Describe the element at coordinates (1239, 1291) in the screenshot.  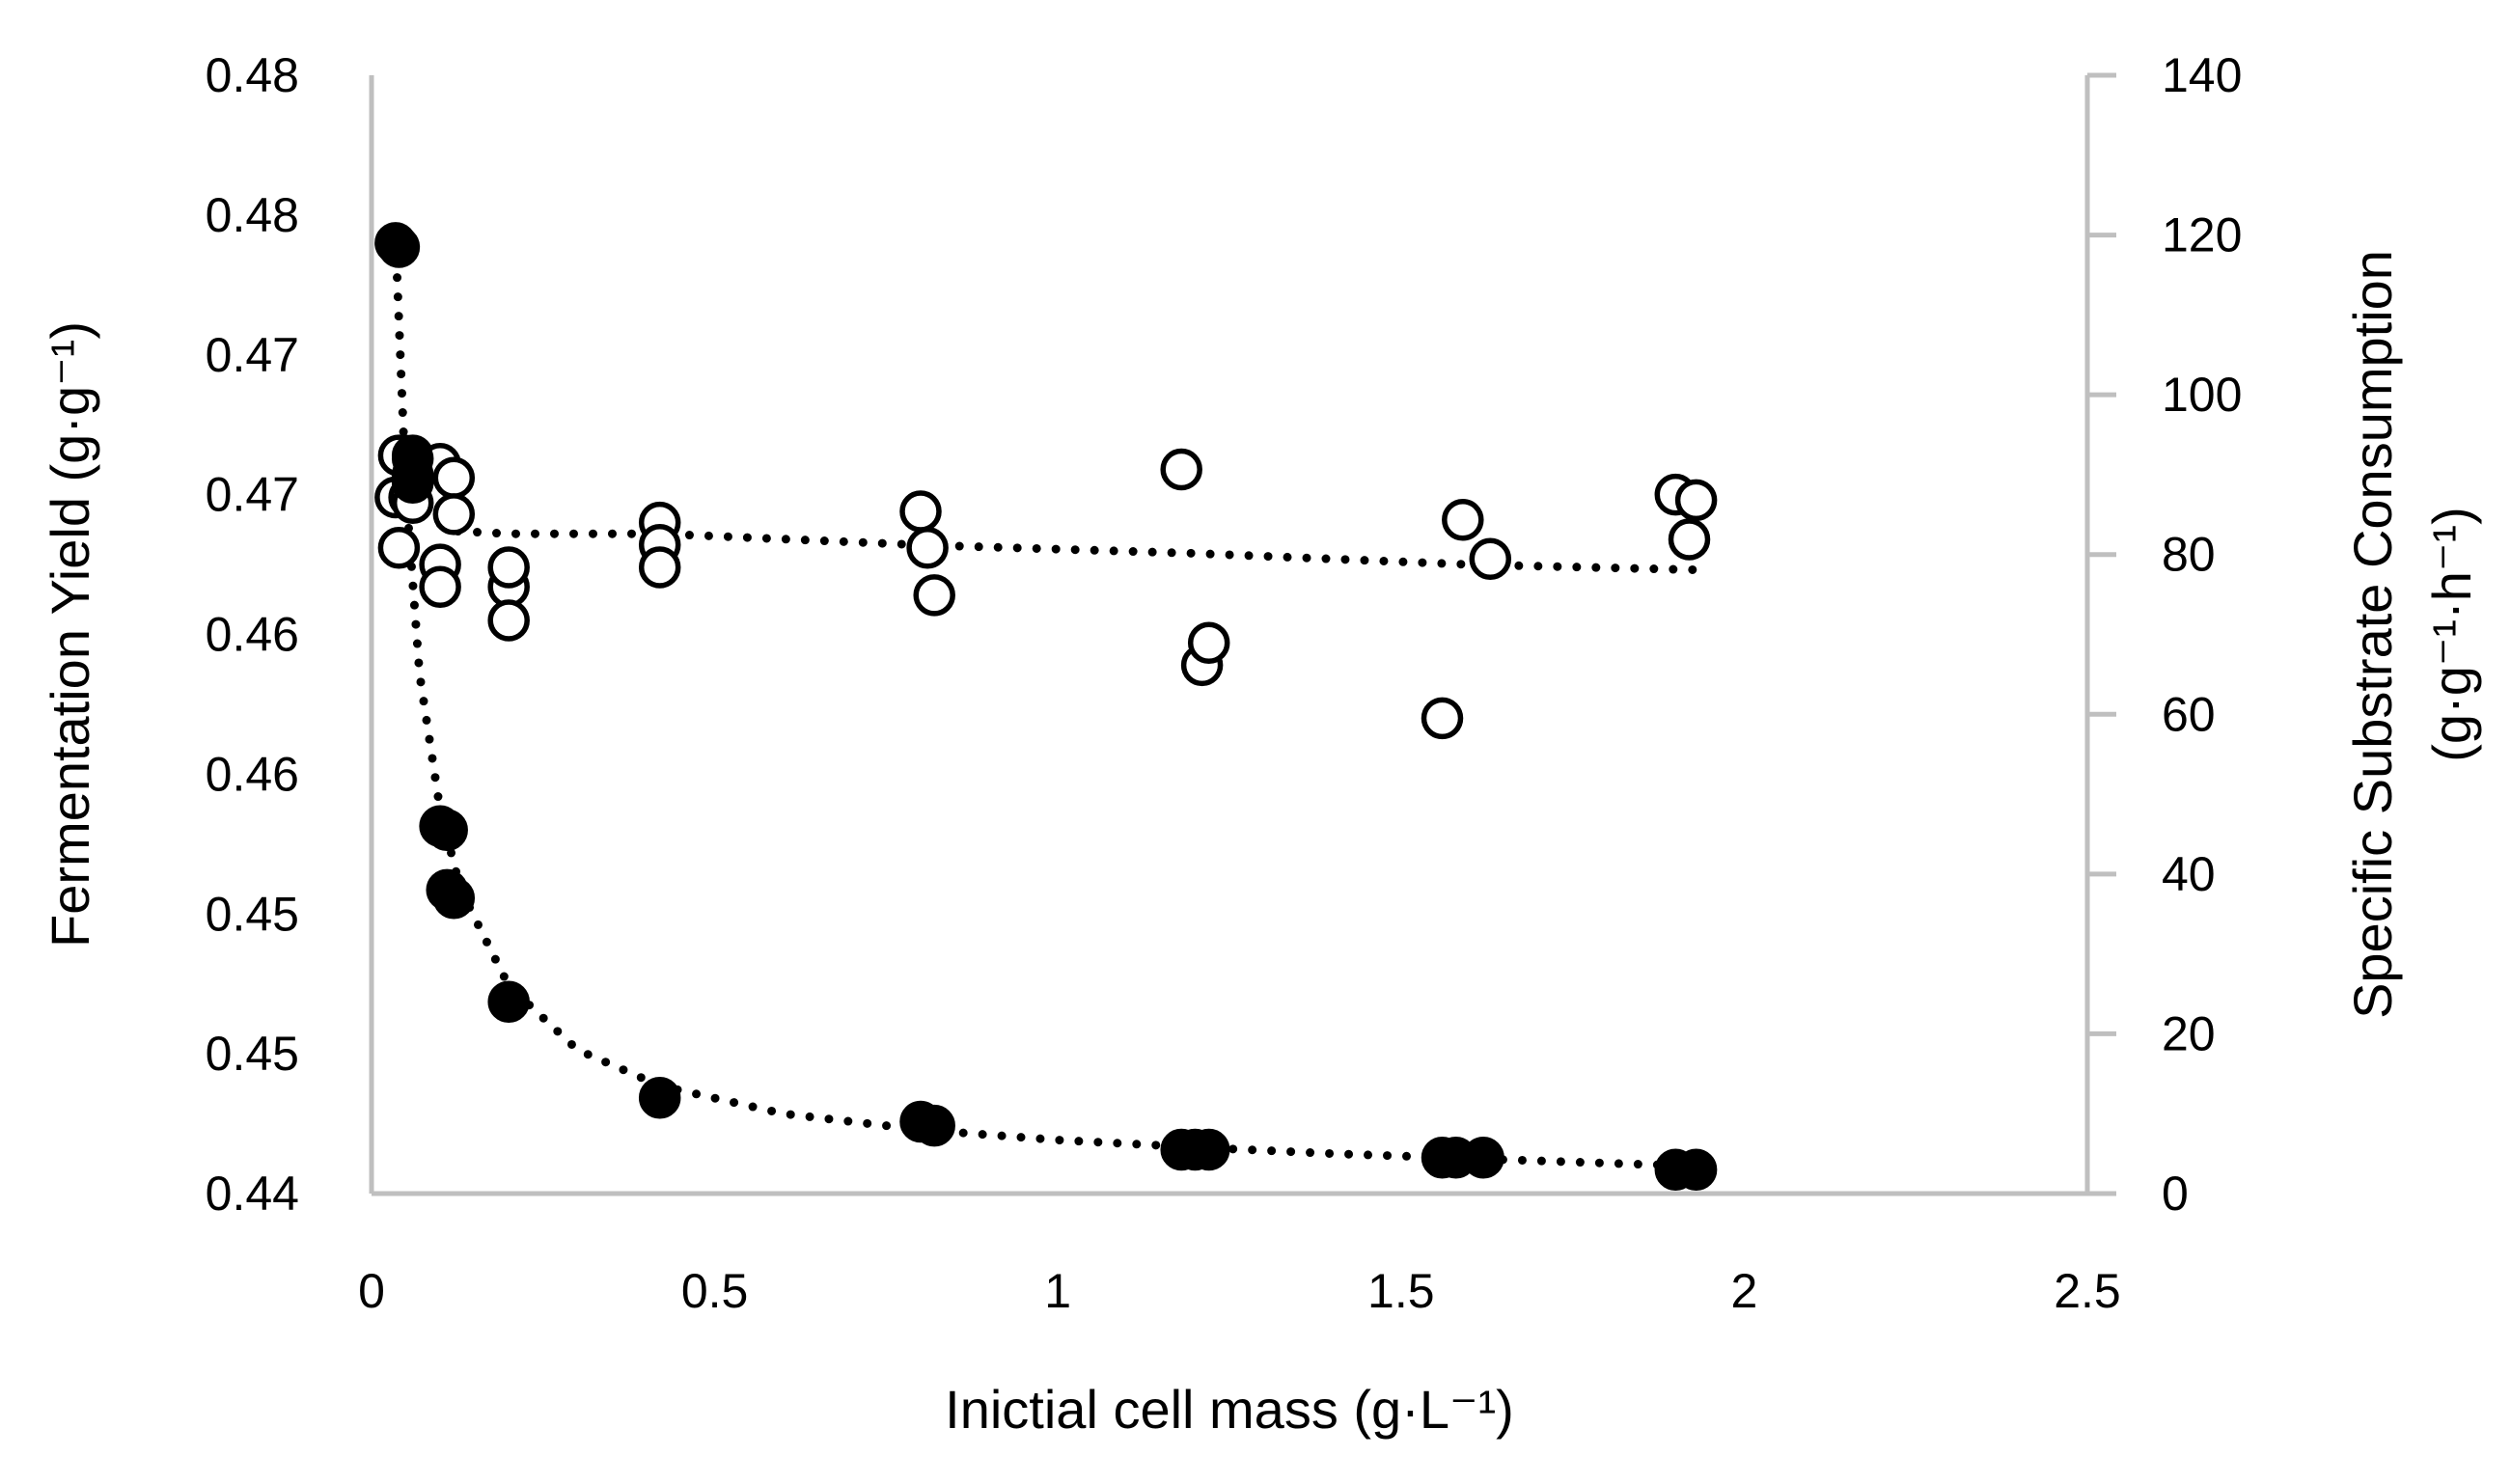
I see `x-axis-ticks: 0 0.5 1 1.5 2 2.5` at that location.